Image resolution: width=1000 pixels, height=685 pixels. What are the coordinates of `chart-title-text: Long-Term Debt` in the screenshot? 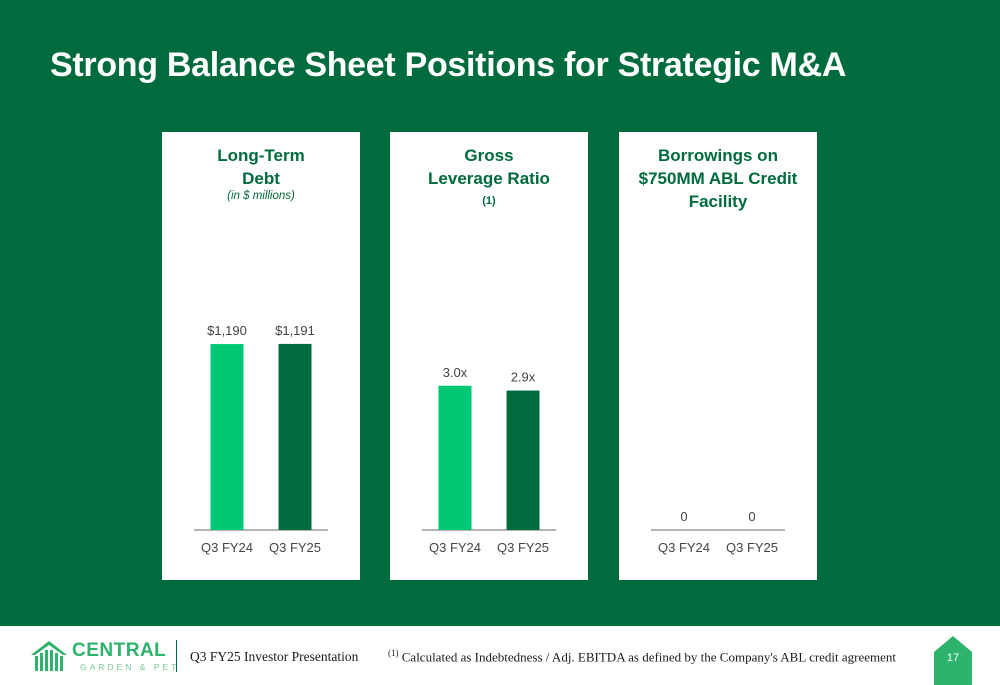 It's located at (261, 167).